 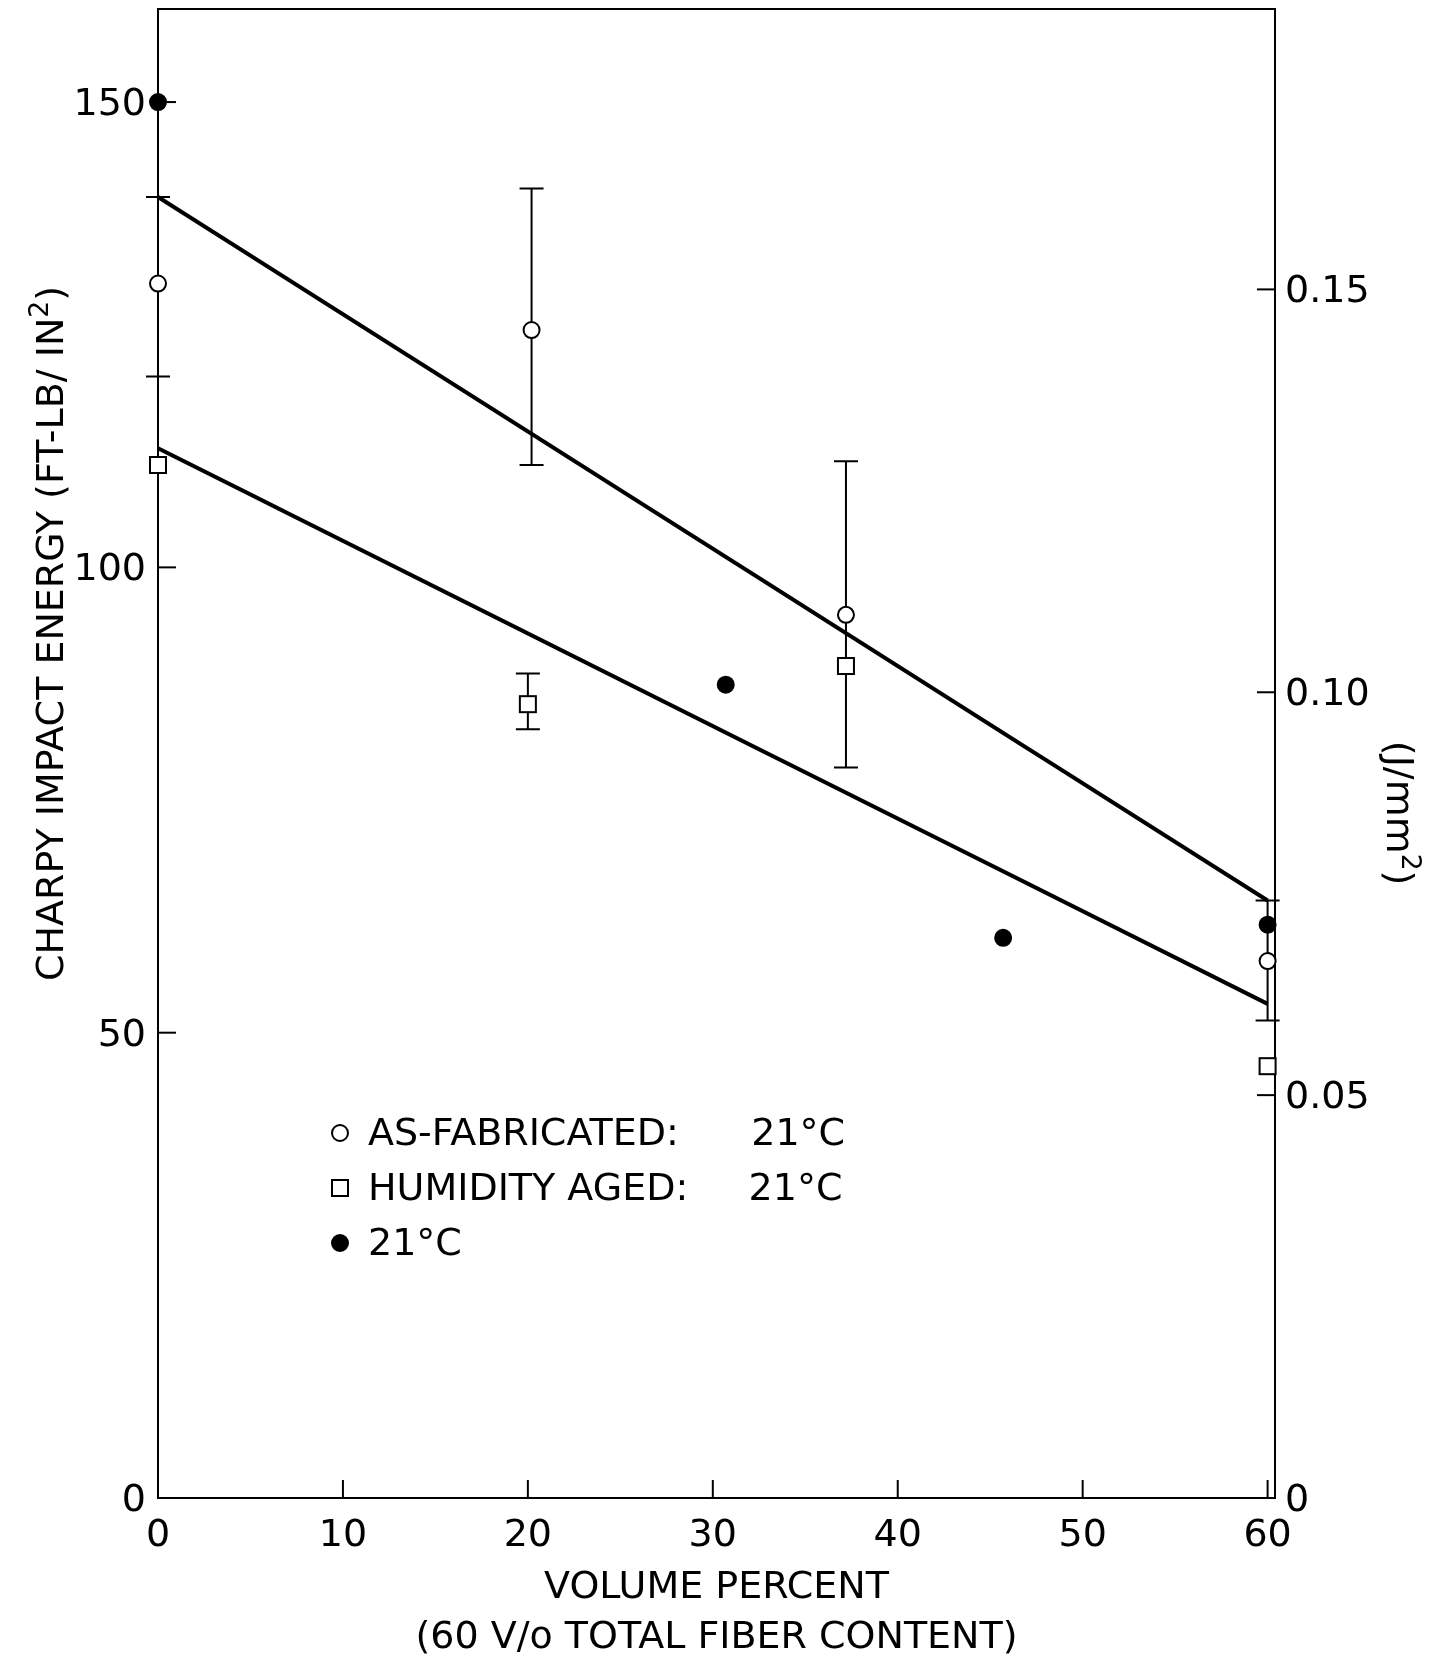 What do you see at coordinates (1082, 1533) in the screenshot?
I see `x-tick-label: 50` at bounding box center [1082, 1533].